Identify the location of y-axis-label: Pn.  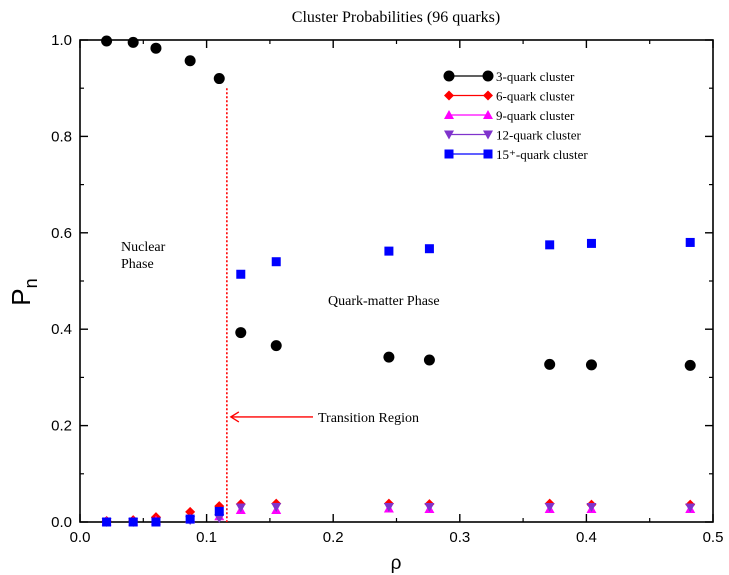
(23, 291).